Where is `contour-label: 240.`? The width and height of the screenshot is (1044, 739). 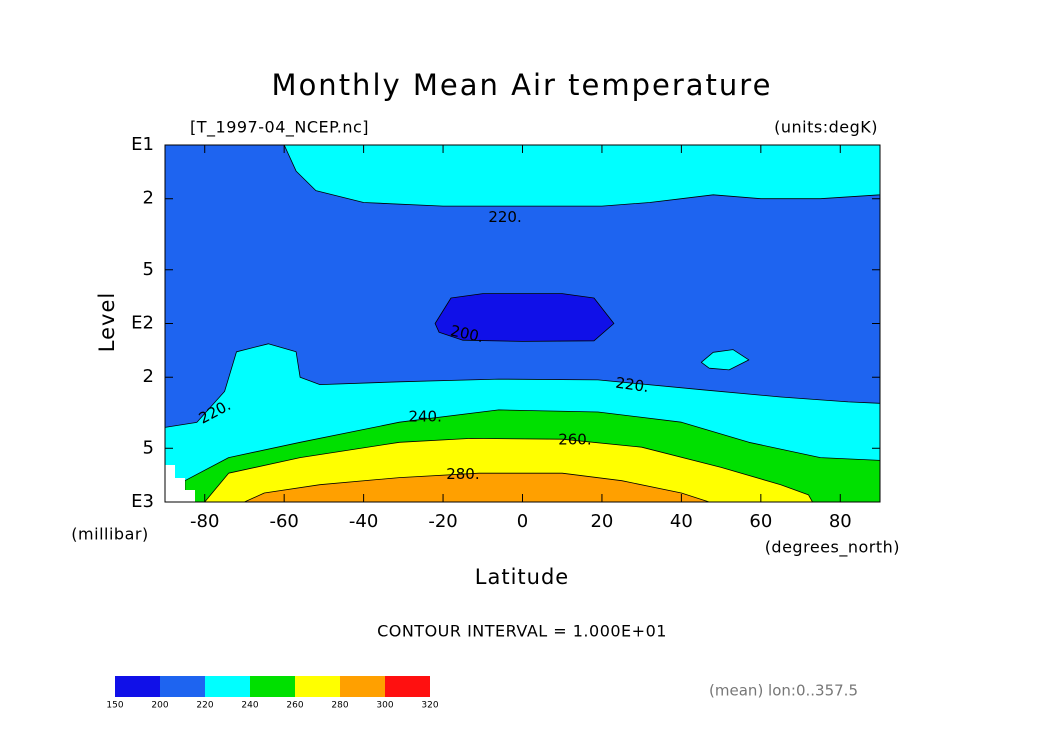 contour-label: 240. is located at coordinates (424, 416).